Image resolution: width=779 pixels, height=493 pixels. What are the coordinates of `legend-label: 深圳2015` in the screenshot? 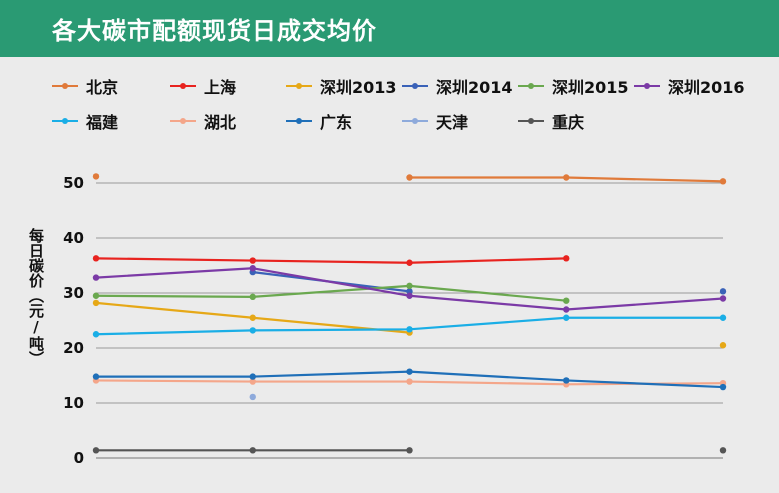 It's located at (590, 87).